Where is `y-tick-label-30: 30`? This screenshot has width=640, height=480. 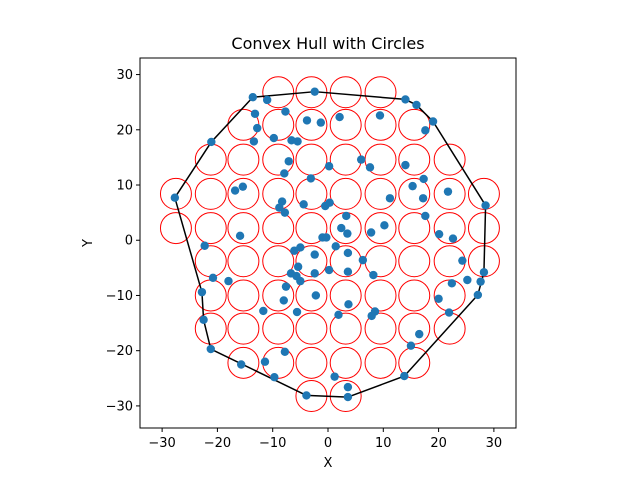 y-tick-label-30: 30 is located at coordinates (124, 75).